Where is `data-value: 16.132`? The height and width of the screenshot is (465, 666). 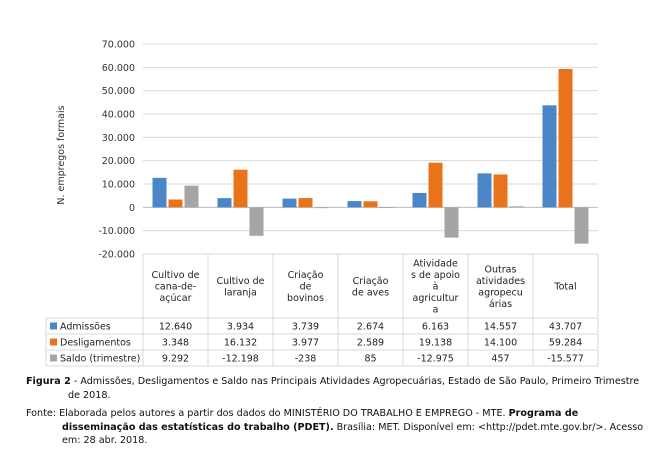 data-value: 16.132 is located at coordinates (240, 343).